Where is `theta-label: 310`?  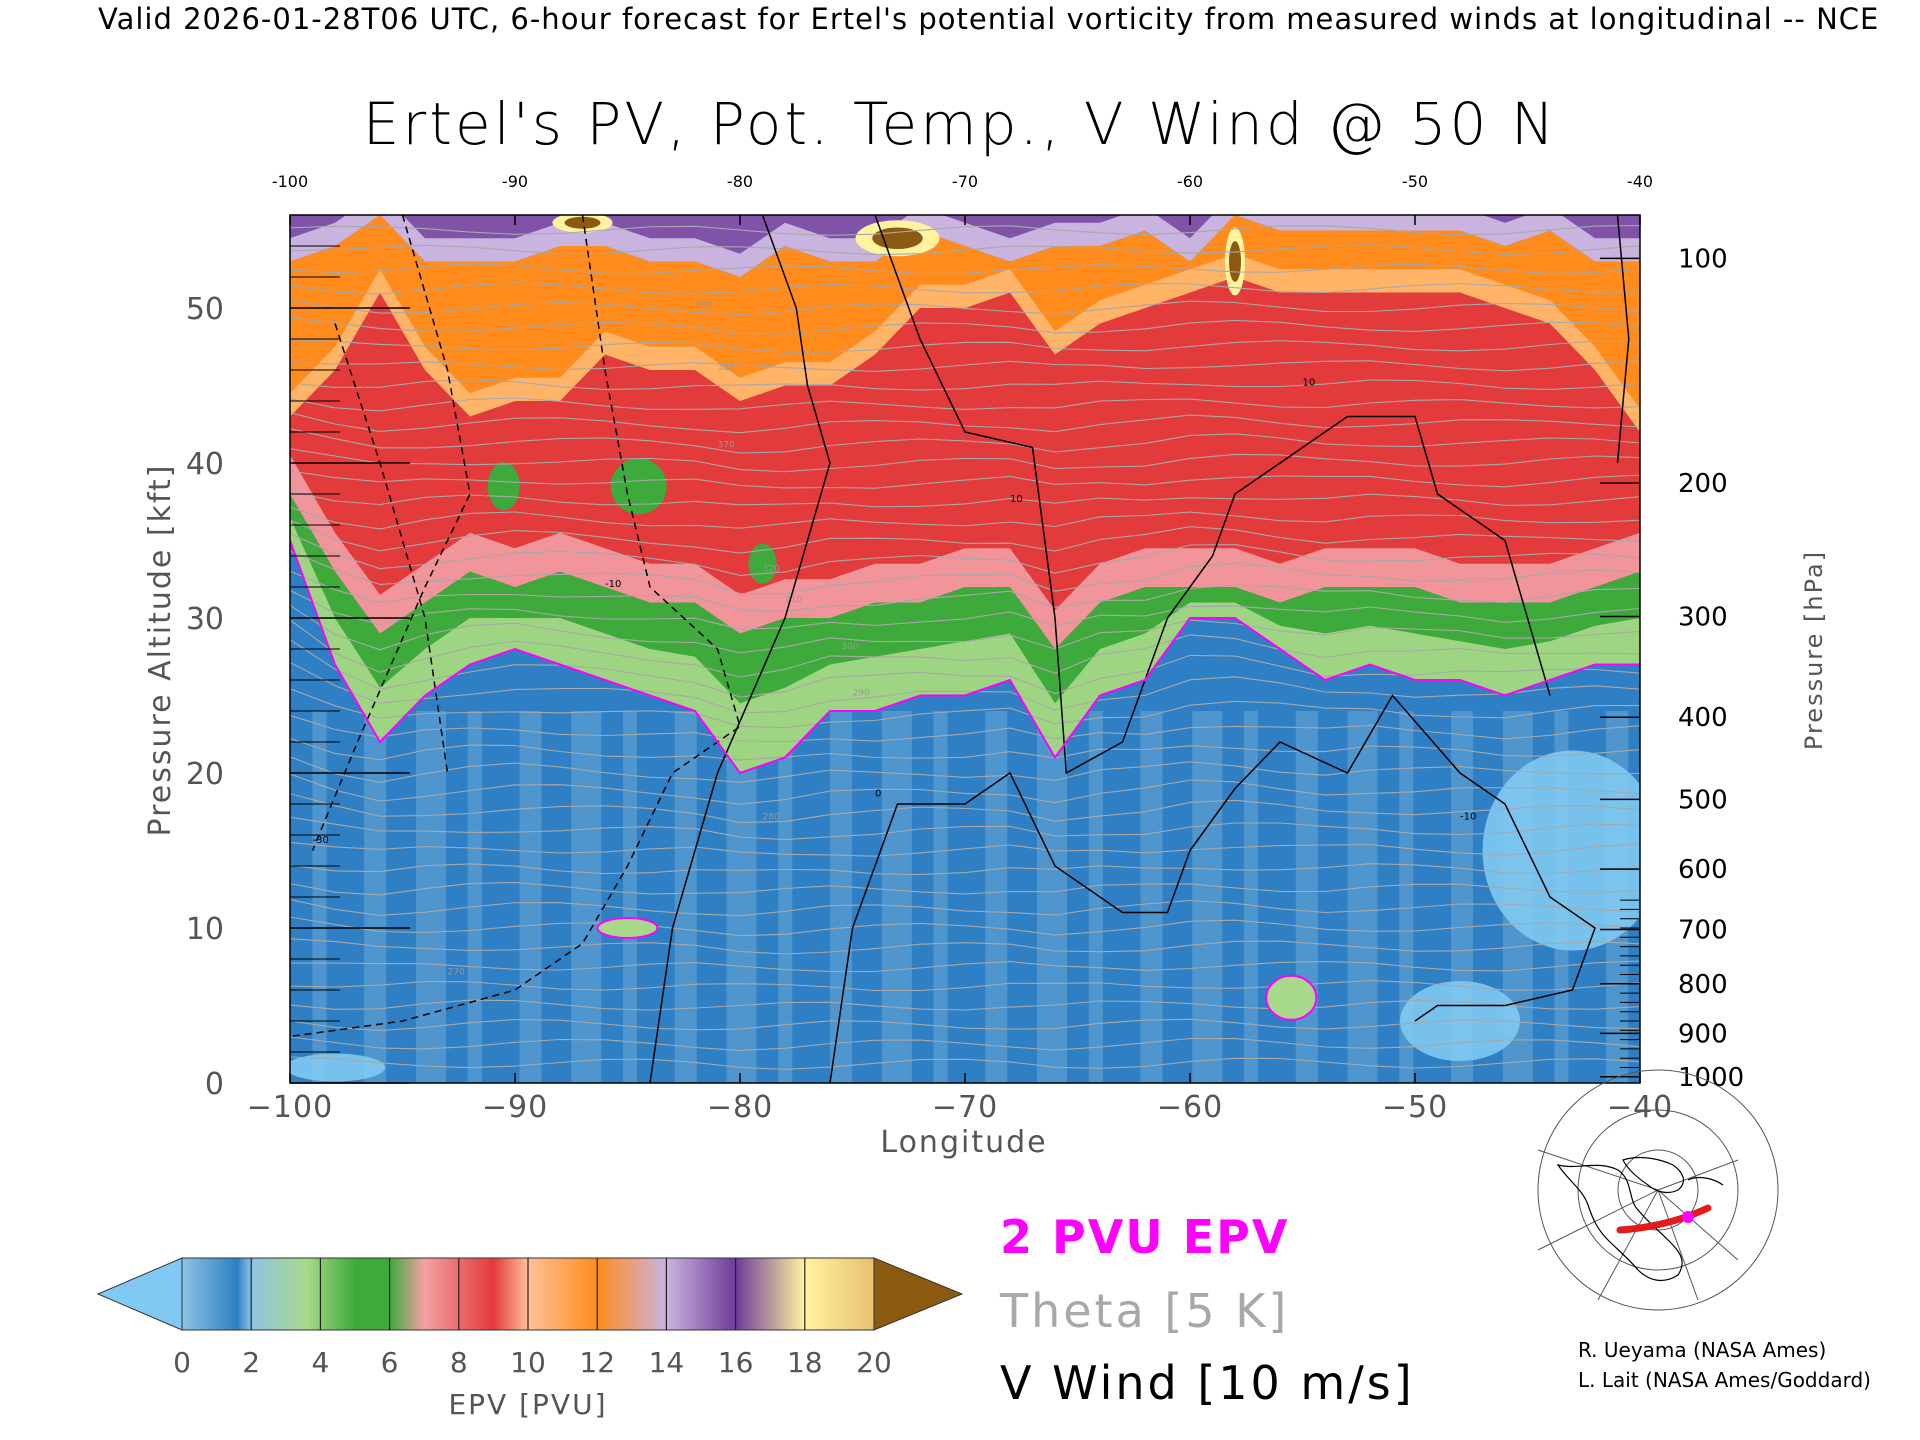 theta-label: 310 is located at coordinates (793, 601).